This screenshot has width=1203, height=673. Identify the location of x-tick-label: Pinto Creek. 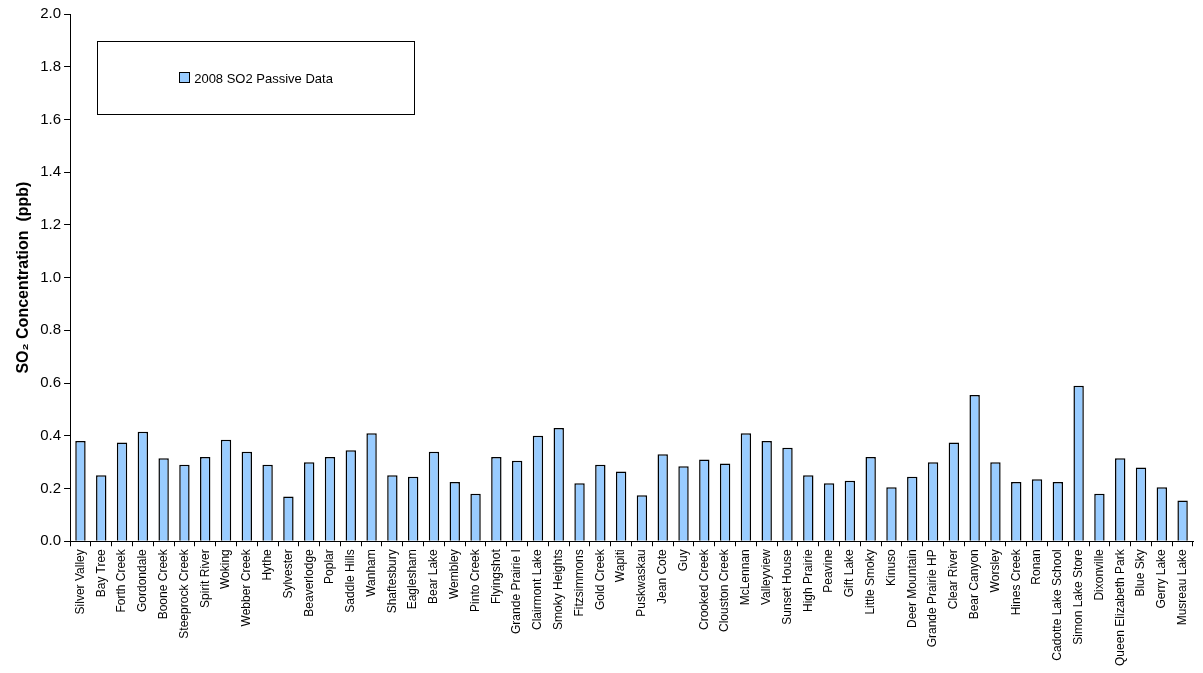
(474, 580).